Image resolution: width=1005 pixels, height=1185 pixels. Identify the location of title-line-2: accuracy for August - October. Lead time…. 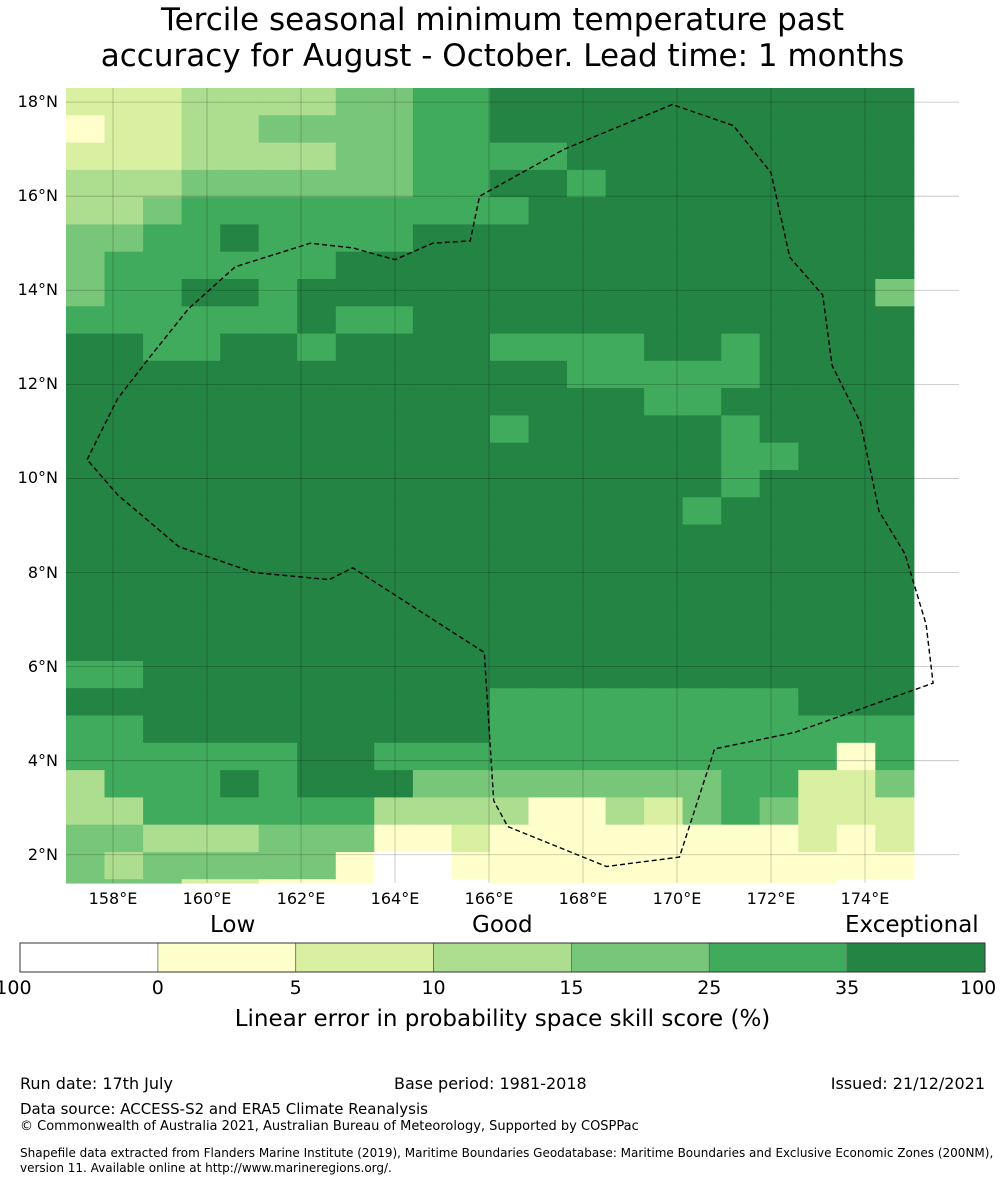
(502, 56).